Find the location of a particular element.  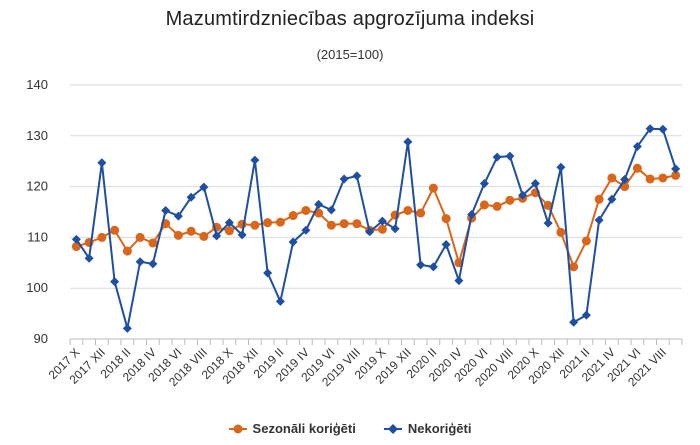

legend: Sezonāli koriģēti Nekoriģēti is located at coordinates (350, 428).